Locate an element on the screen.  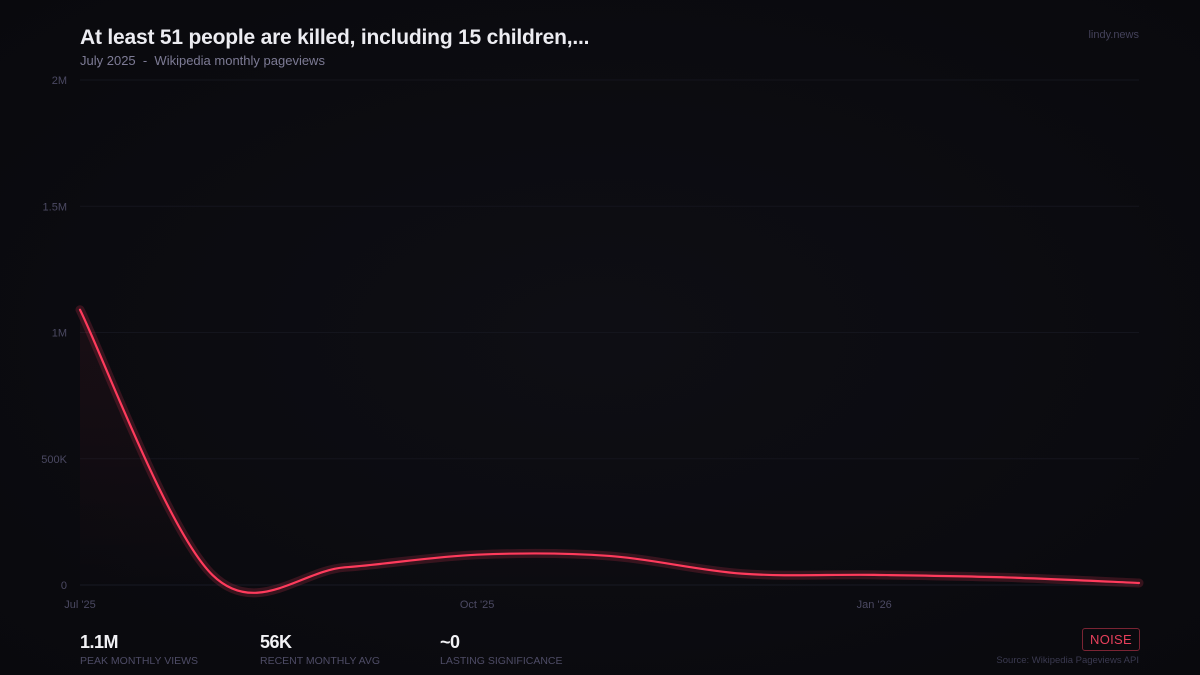
x-tick-label: Jul '25 is located at coordinates (79, 605).